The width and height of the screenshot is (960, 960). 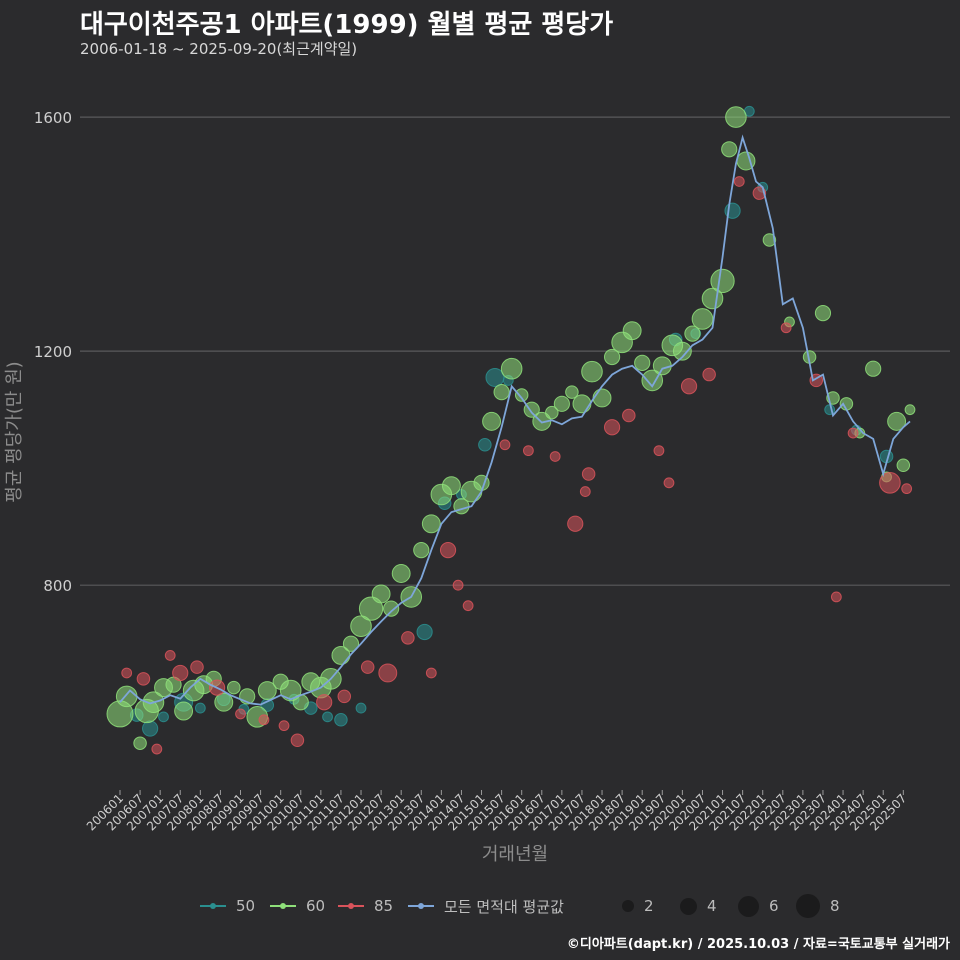 What do you see at coordinates (712, 906) in the screenshot?
I see `legend-size-label: 4` at bounding box center [712, 906].